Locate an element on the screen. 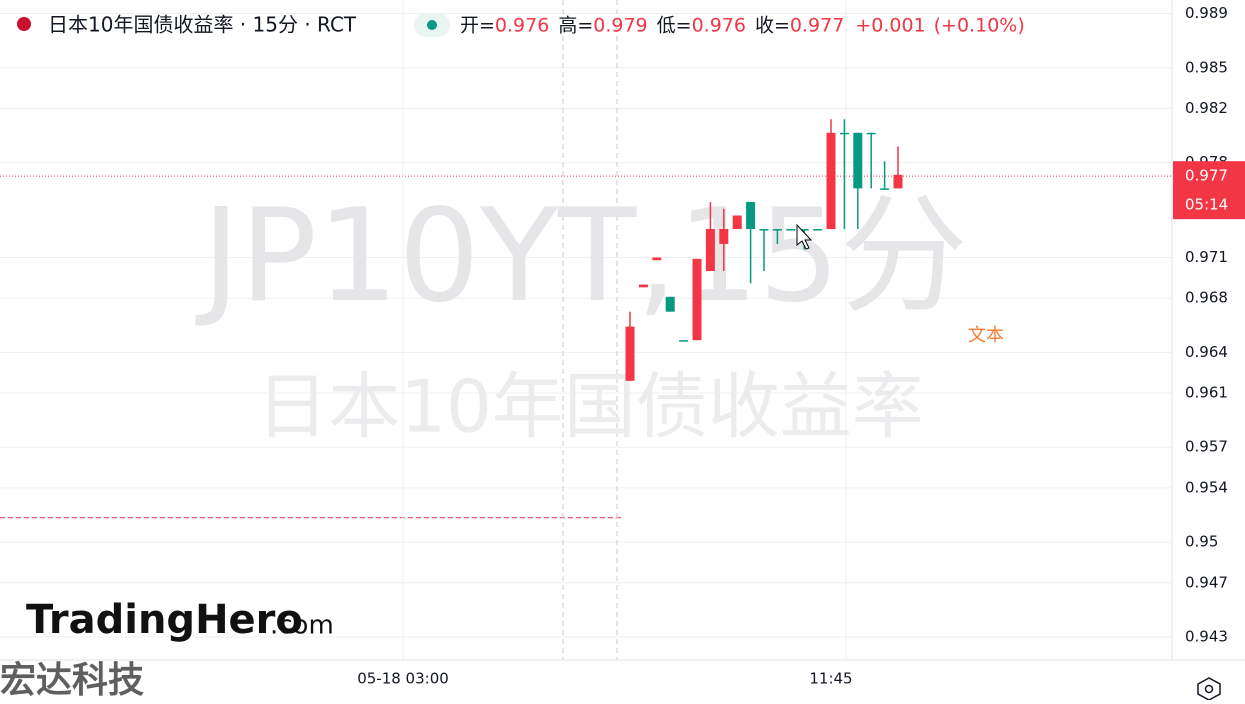 This screenshot has width=1245, height=704. brand-name: TradingHero is located at coordinates (164, 620).